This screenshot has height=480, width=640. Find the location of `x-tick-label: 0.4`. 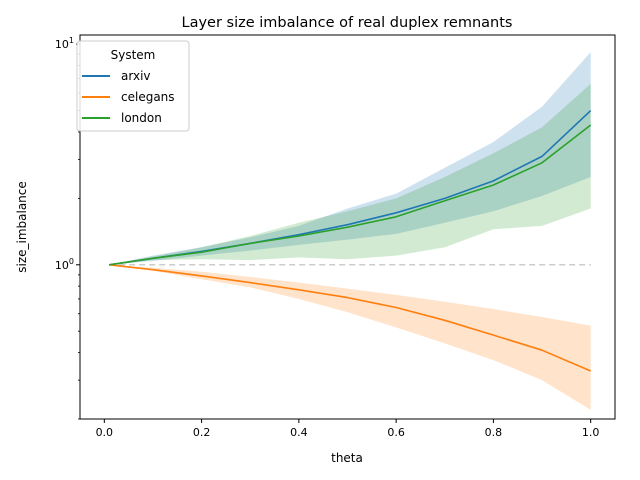

x-tick-label: 0.4 is located at coordinates (299, 432).